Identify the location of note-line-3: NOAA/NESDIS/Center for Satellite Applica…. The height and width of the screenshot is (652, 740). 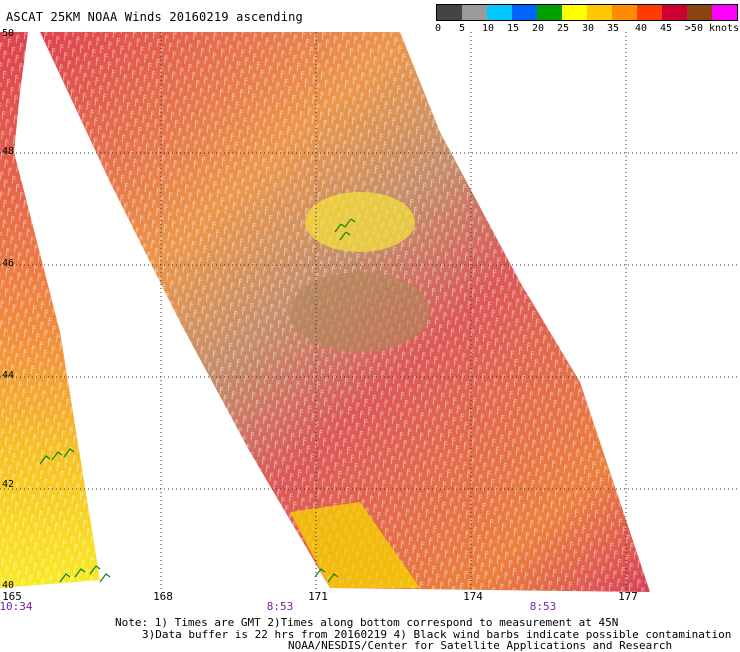
(480, 645).